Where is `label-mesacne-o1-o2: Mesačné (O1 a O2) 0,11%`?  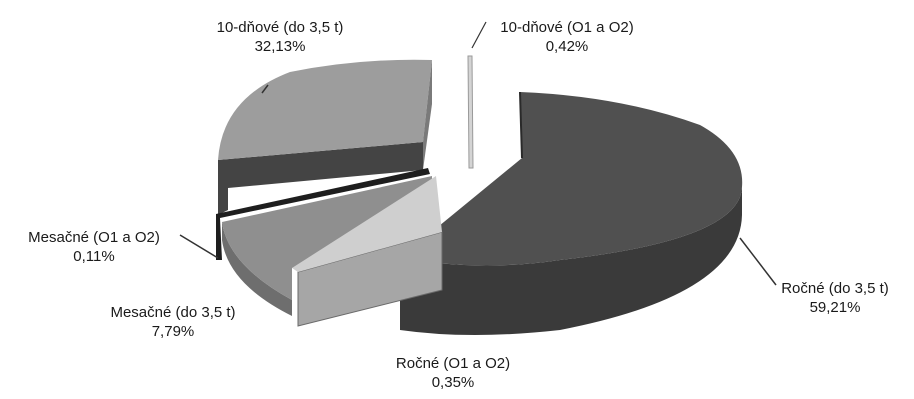
label-mesacne-o1-o2: Mesačné (O1 a O2) 0,11% is located at coordinates (94, 247).